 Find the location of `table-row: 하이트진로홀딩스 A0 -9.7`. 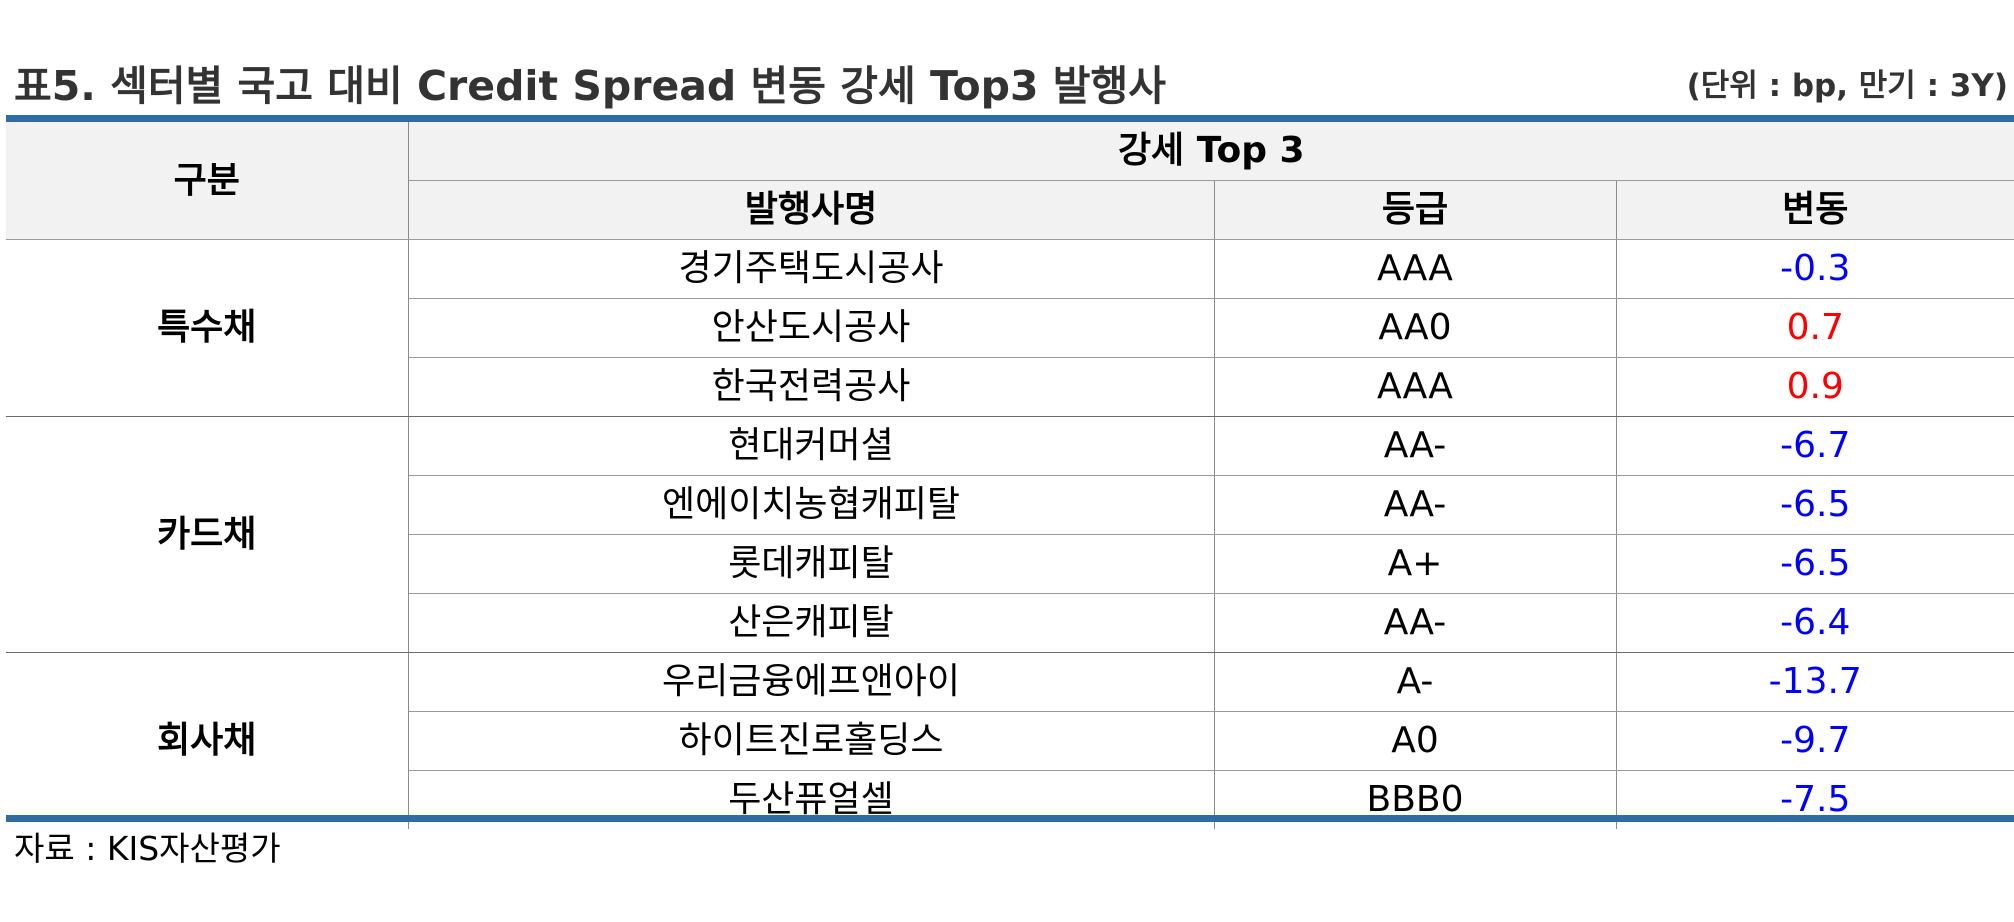

table-row: 하이트진로홀딩스 A0 -9.7 is located at coordinates (1010, 741).